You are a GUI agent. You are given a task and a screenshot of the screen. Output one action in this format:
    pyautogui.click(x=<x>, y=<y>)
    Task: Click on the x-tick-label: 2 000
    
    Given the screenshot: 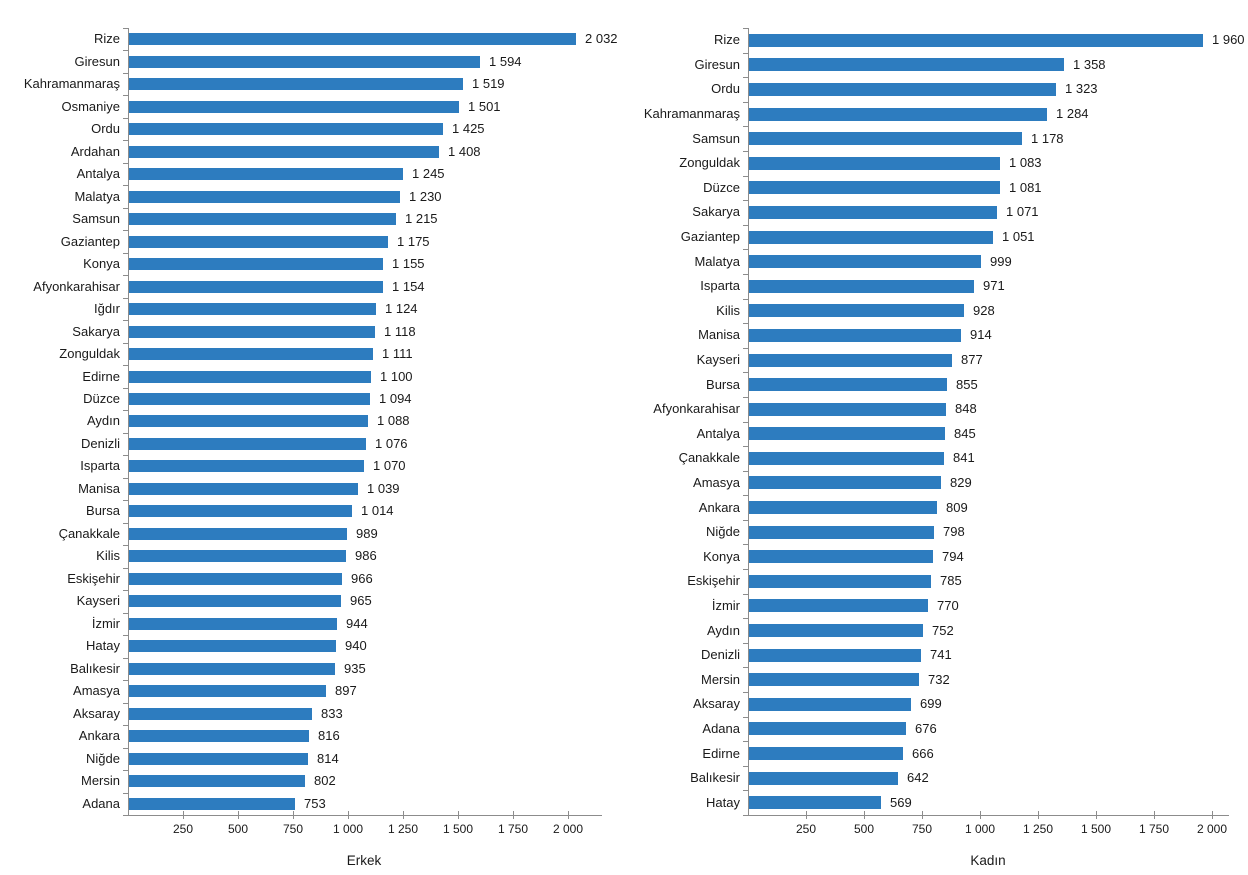 What is the action you would take?
    pyautogui.click(x=1212, y=829)
    